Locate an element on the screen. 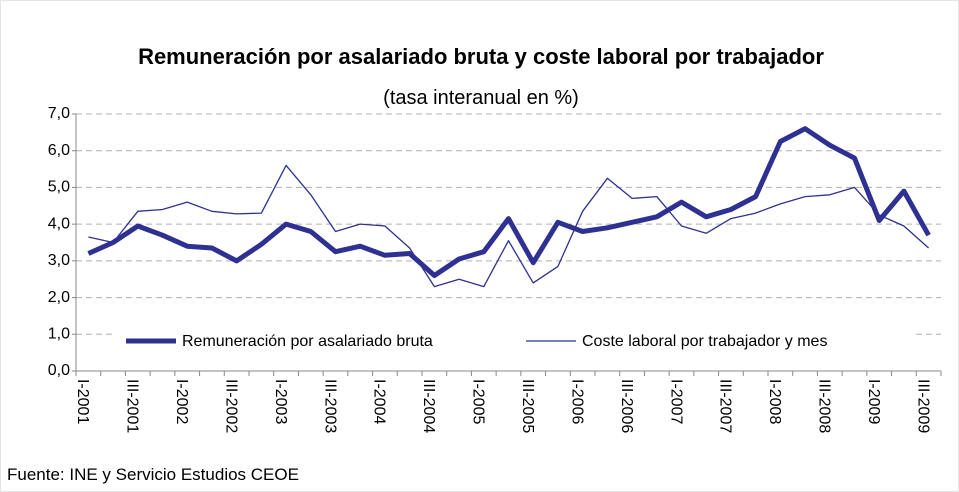 The image size is (959, 492). x-tick-label: III-2007 is located at coordinates (725, 406).